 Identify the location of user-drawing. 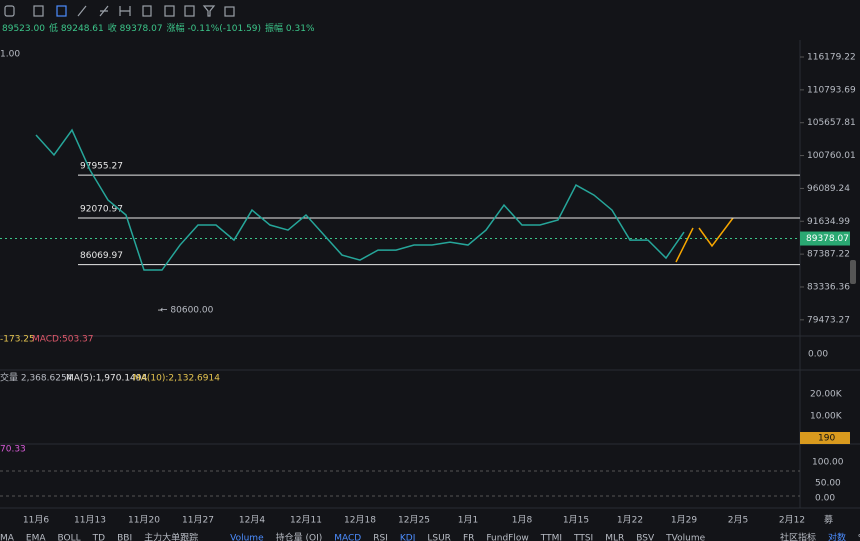
(704, 240).